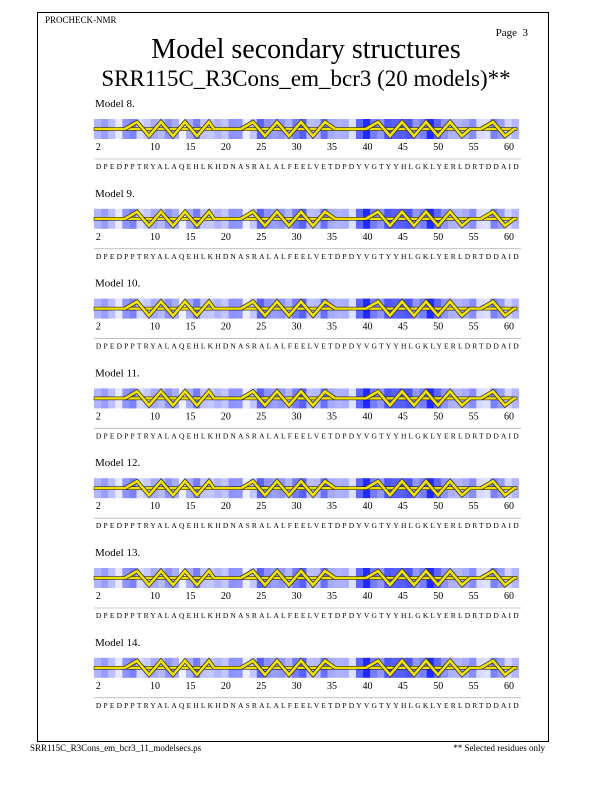  I want to click on model-label: Model 11., so click(117, 373).